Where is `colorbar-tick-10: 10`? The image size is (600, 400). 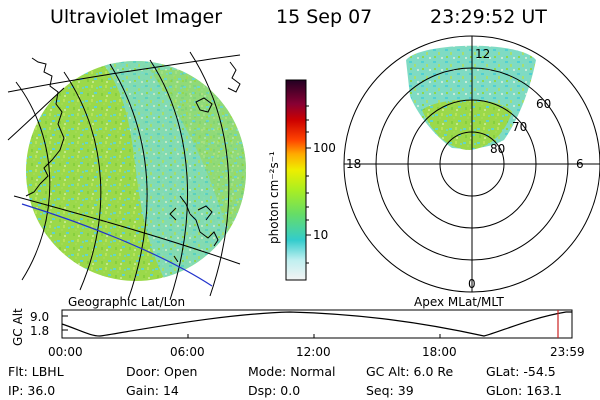 colorbar-tick-10: 10 is located at coordinates (321, 235).